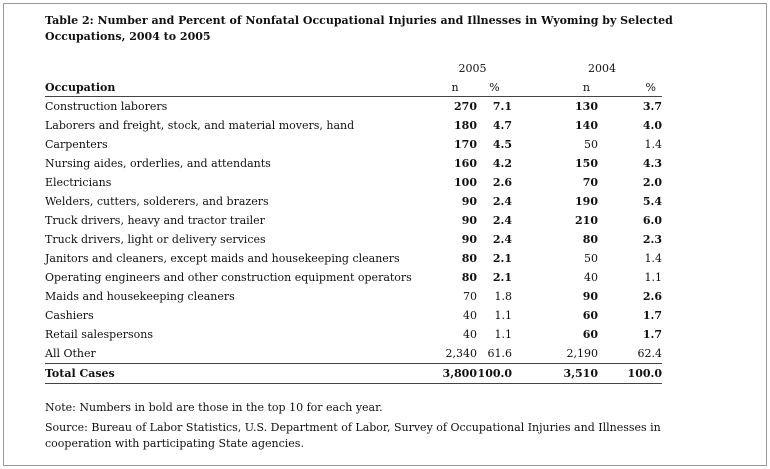 The width and height of the screenshot is (770, 469). Describe the element at coordinates (652, 239) in the screenshot. I see `cell: 2.3` at that location.